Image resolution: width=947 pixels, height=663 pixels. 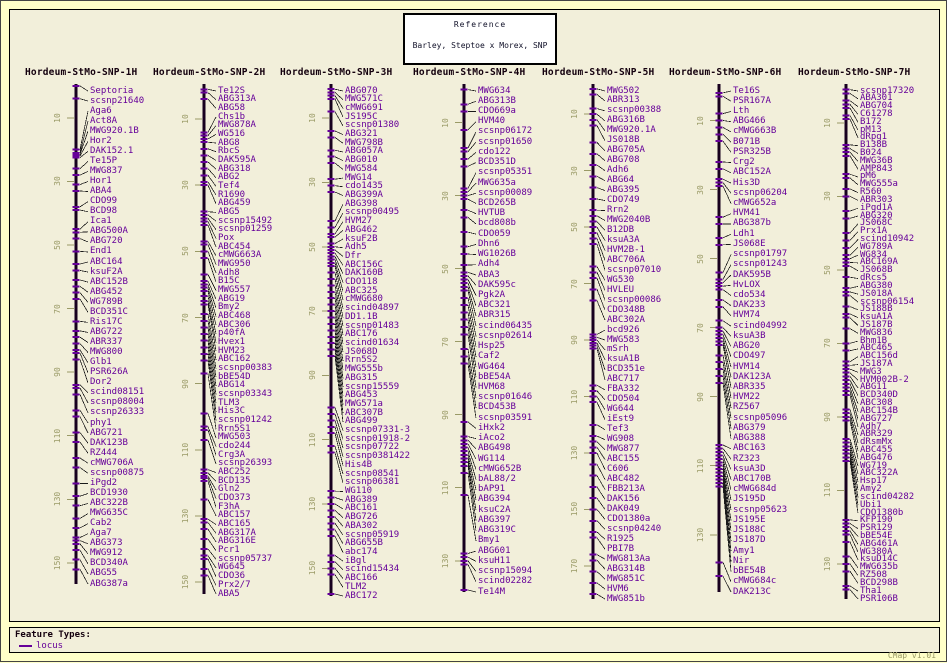 I want to click on locus-label: Bmy1, so click(x=489, y=540).